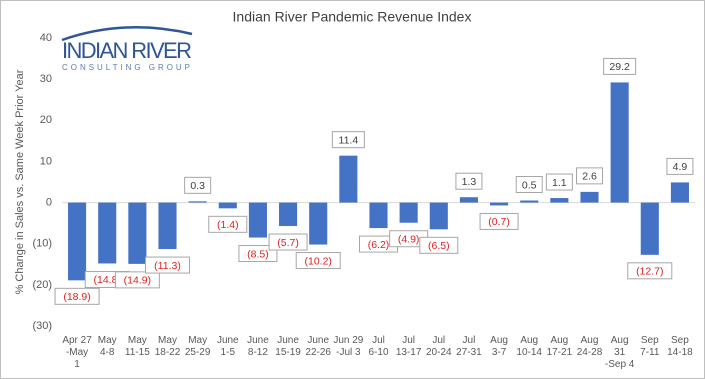  Describe the element at coordinates (499, 352) in the screenshot. I see `x-tick-label-line: 3-7` at that location.